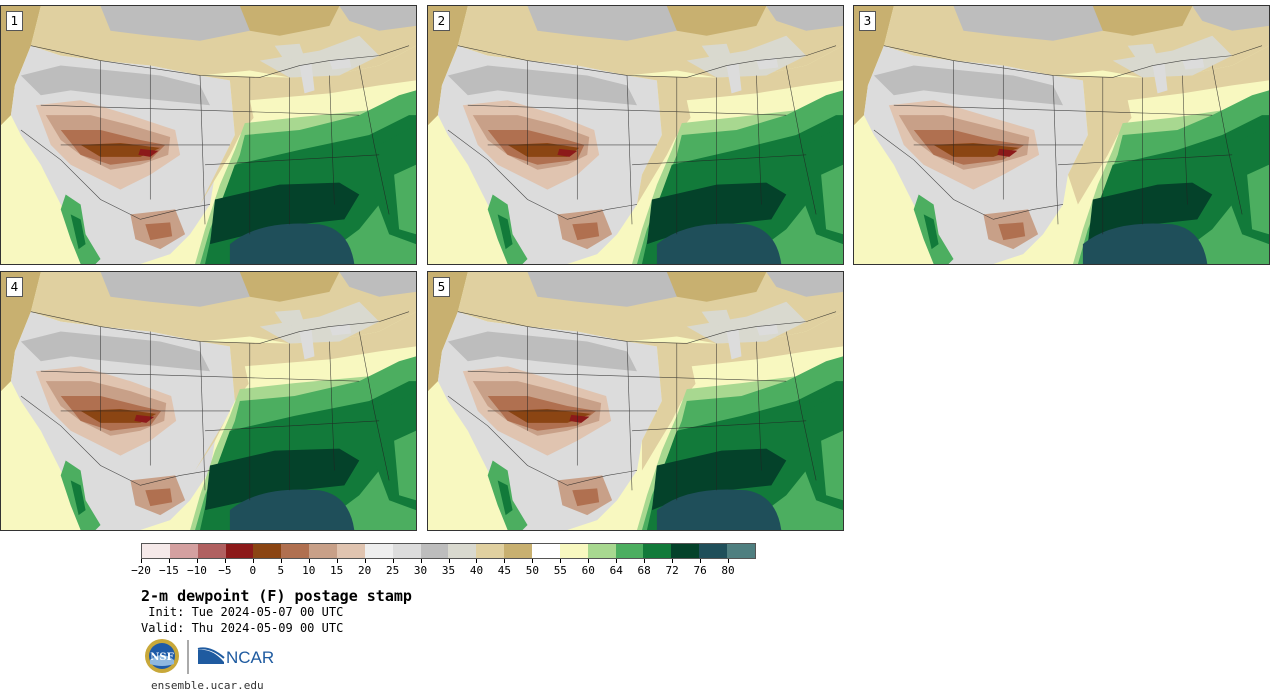 The width and height of the screenshot is (1280, 696). What do you see at coordinates (560, 570) in the screenshot?
I see `colorbar-tick-label: 55` at bounding box center [560, 570].